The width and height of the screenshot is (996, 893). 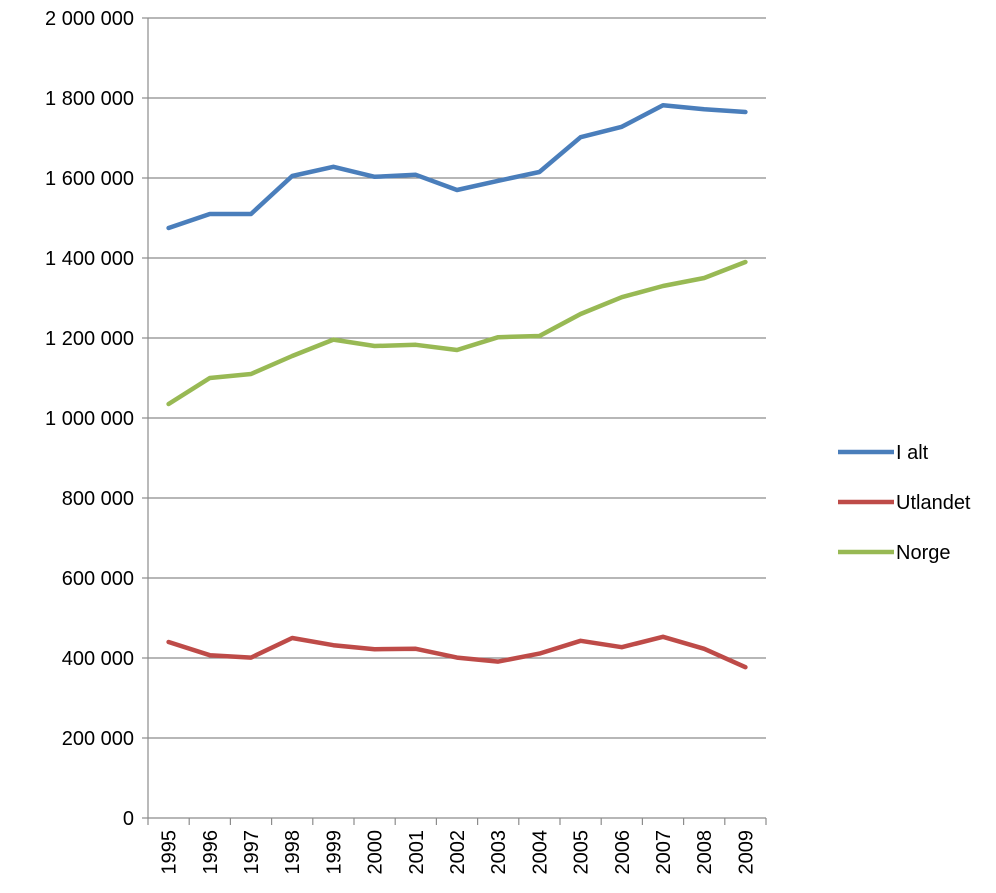 What do you see at coordinates (746, 852) in the screenshot?
I see `x-tick-label: 2009` at bounding box center [746, 852].